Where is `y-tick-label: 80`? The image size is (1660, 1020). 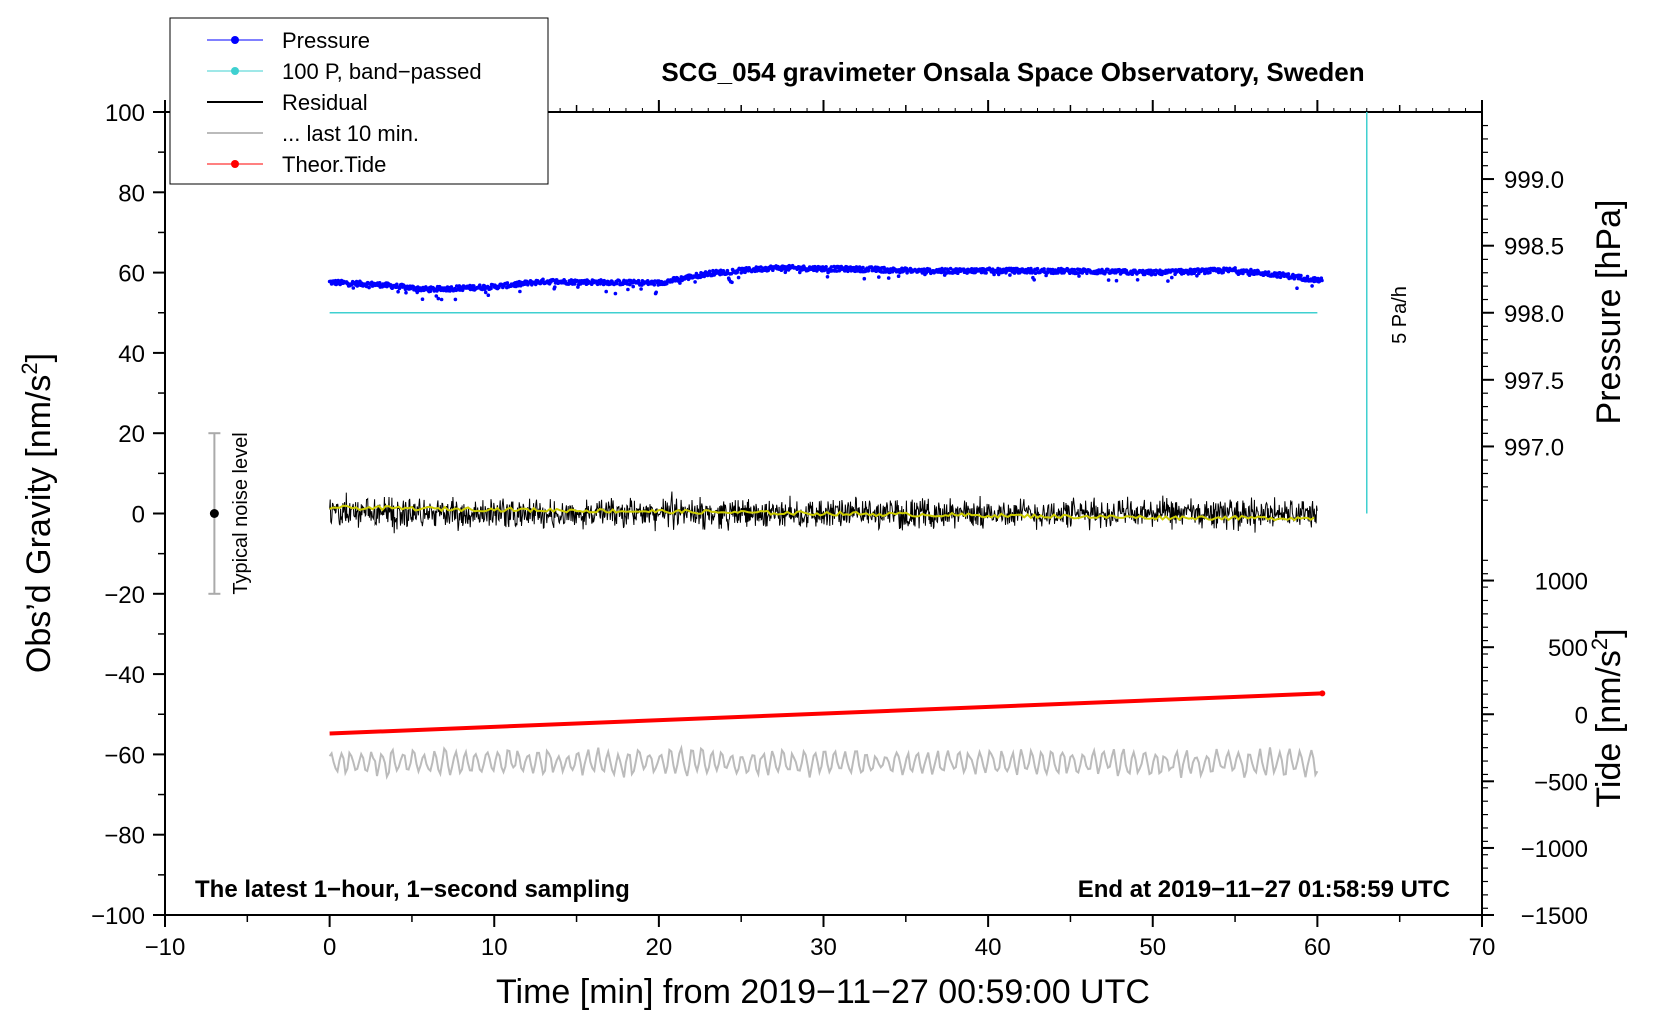
y-tick-label: 80 is located at coordinates (131, 193).